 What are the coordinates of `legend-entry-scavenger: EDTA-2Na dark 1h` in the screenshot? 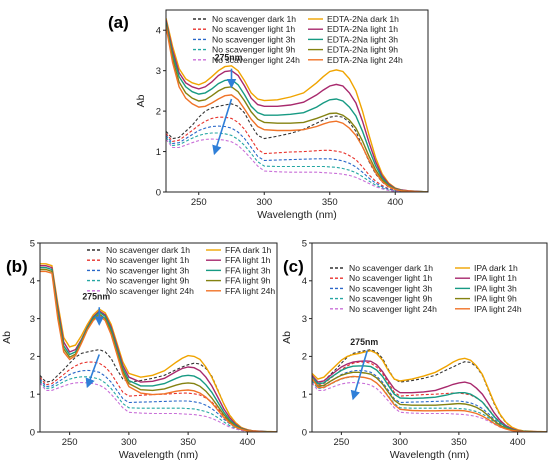 It's located at (363, 19).